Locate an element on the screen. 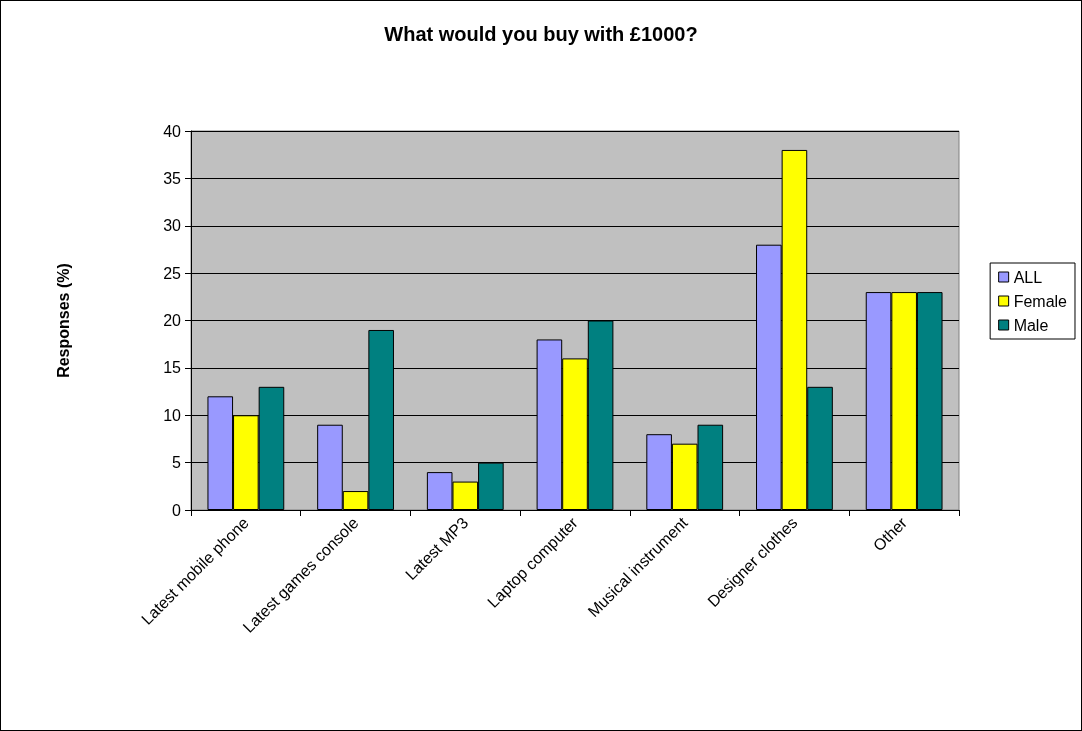 The image size is (1082, 731). y-tick-label: 30 is located at coordinates (172, 226).